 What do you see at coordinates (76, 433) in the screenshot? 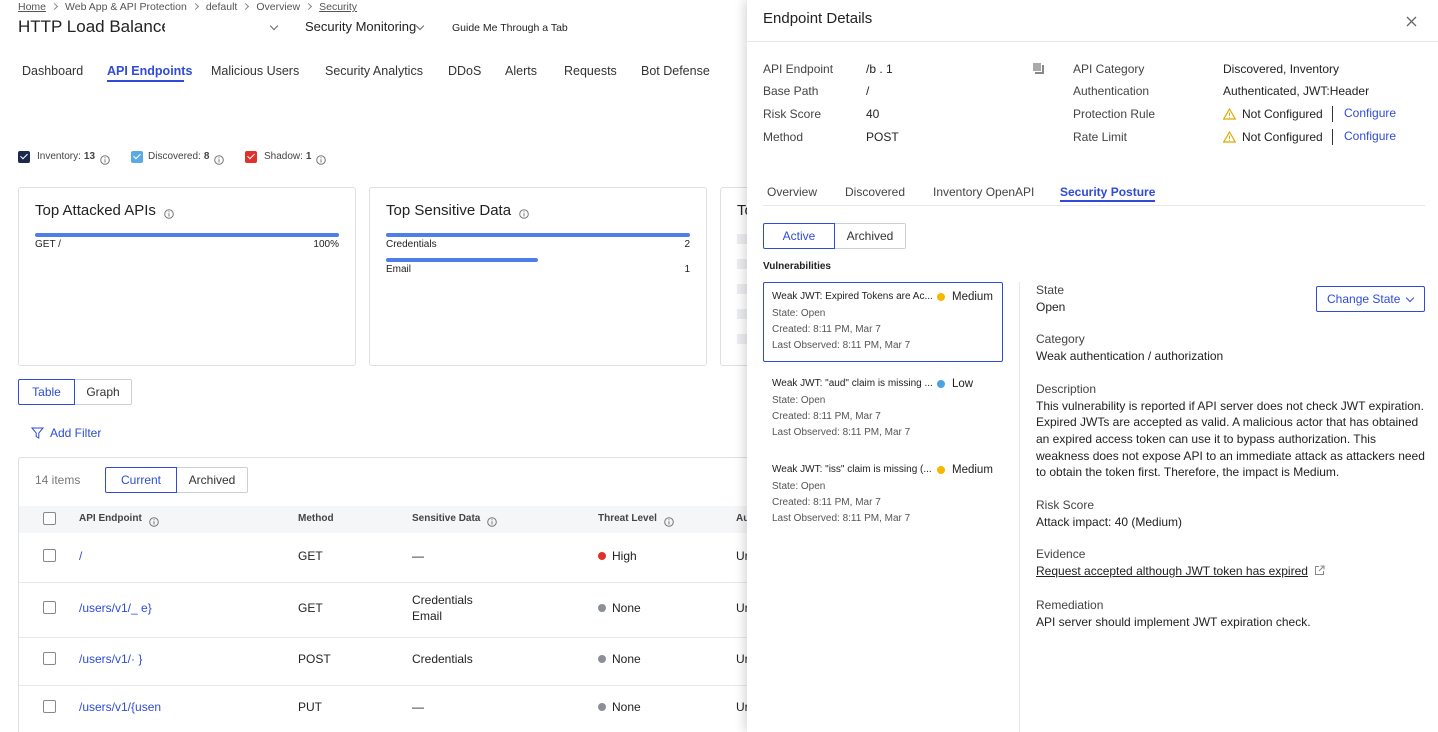
I see `add-filter: Add Filter` at bounding box center [76, 433].